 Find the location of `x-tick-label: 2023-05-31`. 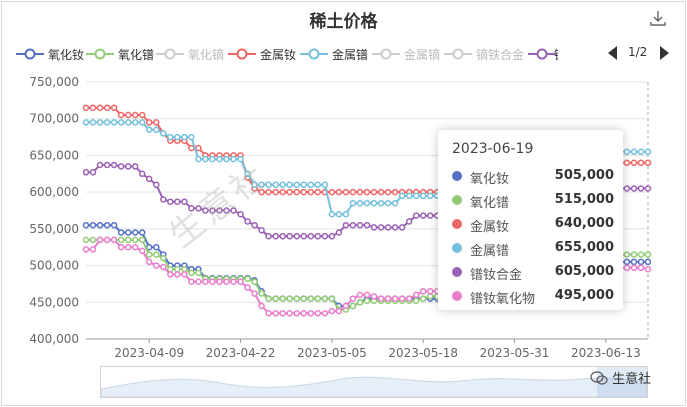

x-tick-label: 2023-05-31 is located at coordinates (515, 353).